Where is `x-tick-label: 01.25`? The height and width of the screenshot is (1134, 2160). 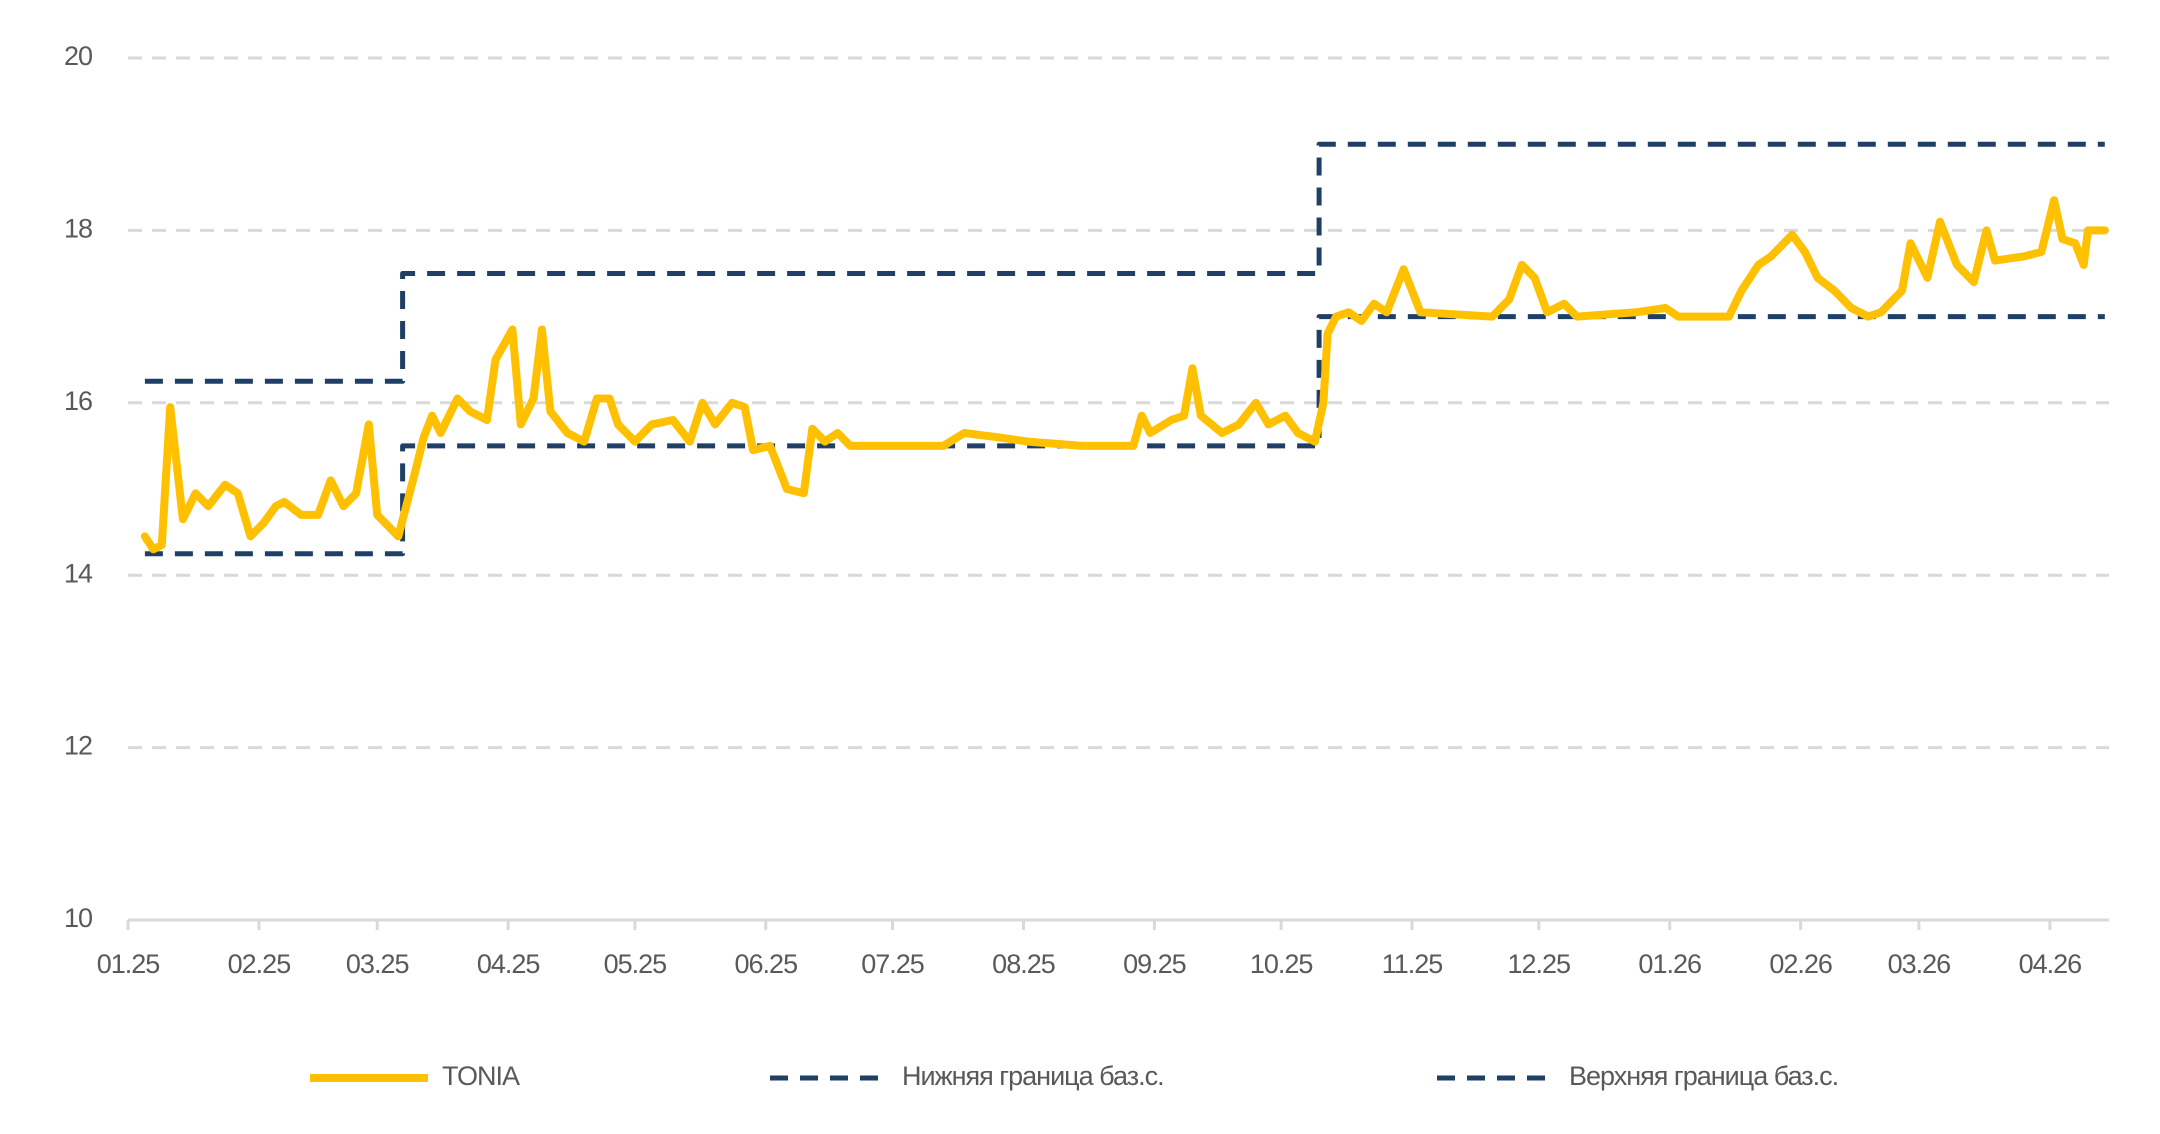 x-tick-label: 01.25 is located at coordinates (128, 964).